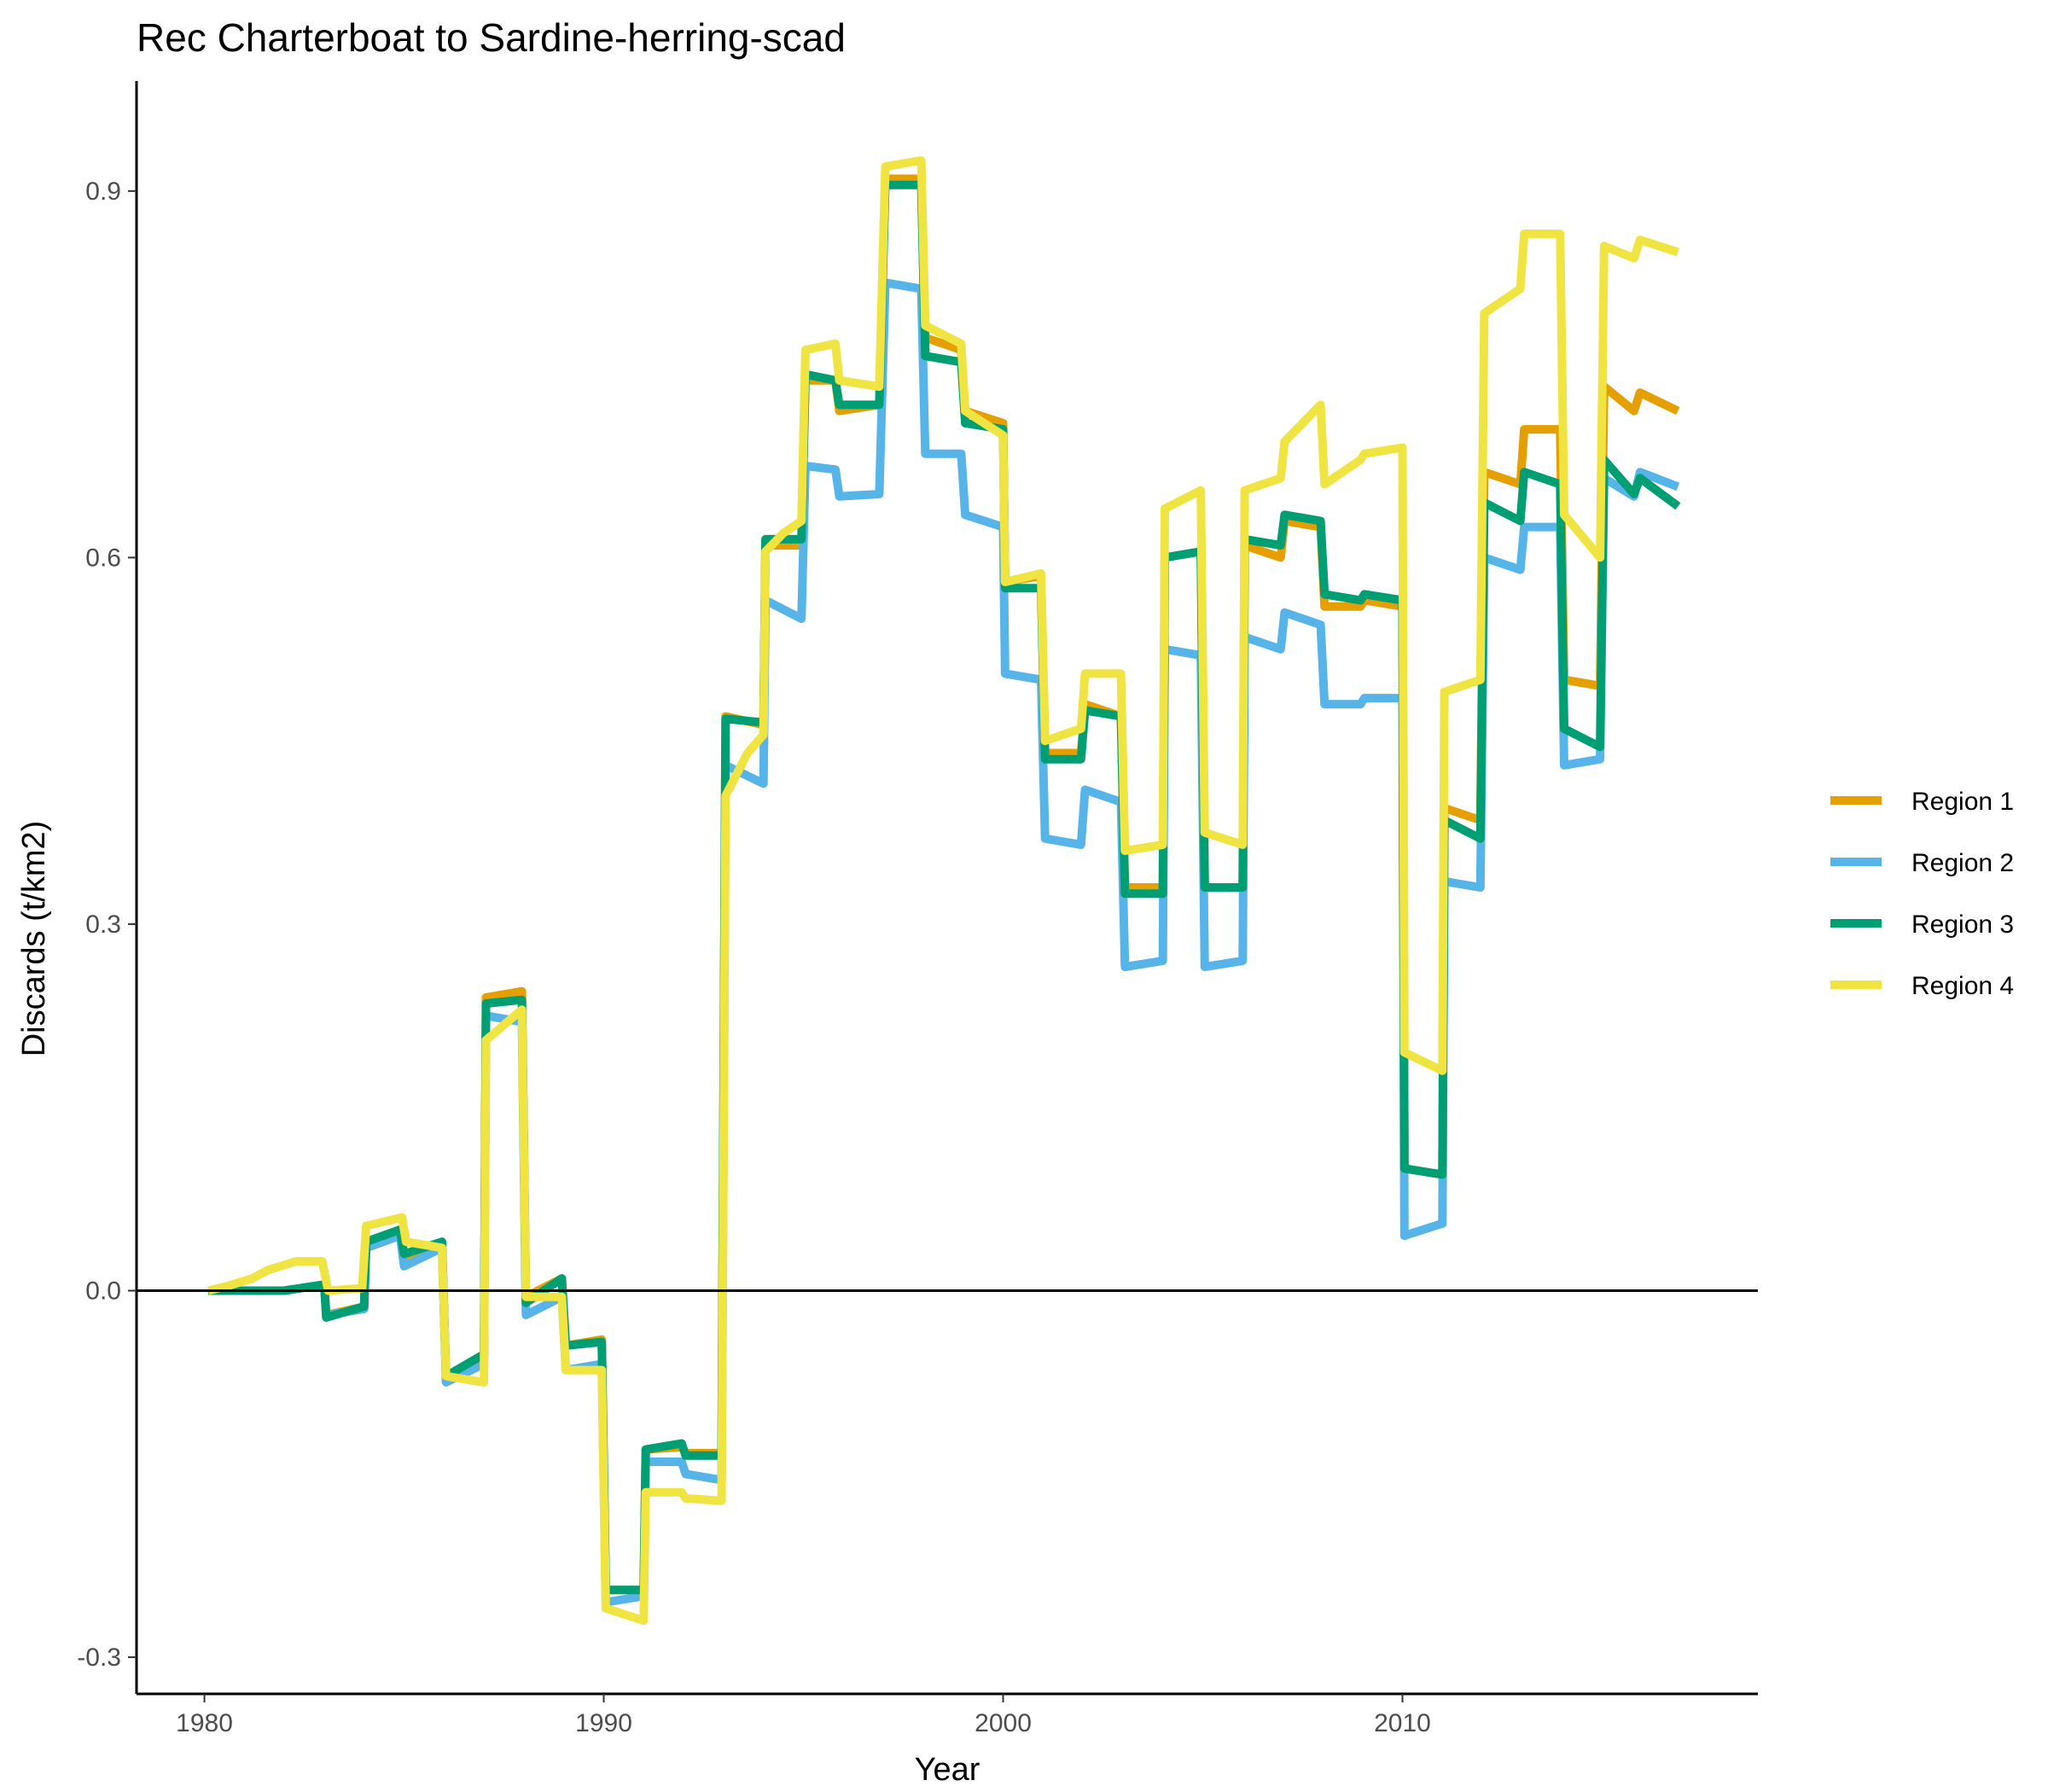 The width and height of the screenshot is (2048, 1792). What do you see at coordinates (1922, 894) in the screenshot?
I see `legend: Region 1 Region 2 Region 3 Region 4` at bounding box center [1922, 894].